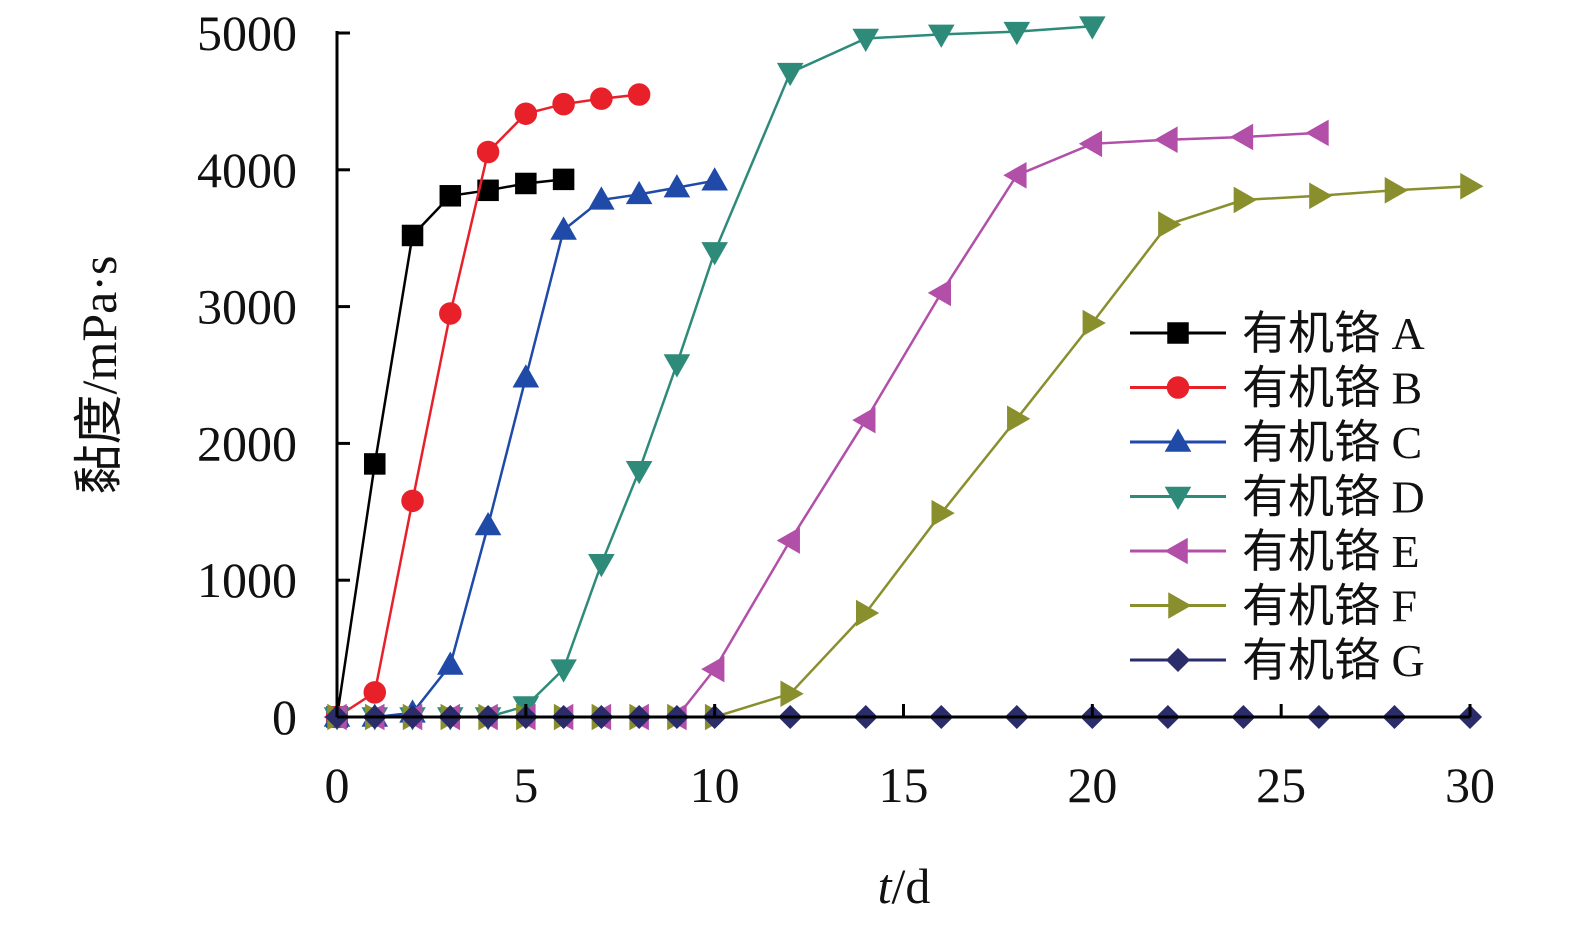  I want to click on legend-entry: 有机铬 B, so click(1276, 388).